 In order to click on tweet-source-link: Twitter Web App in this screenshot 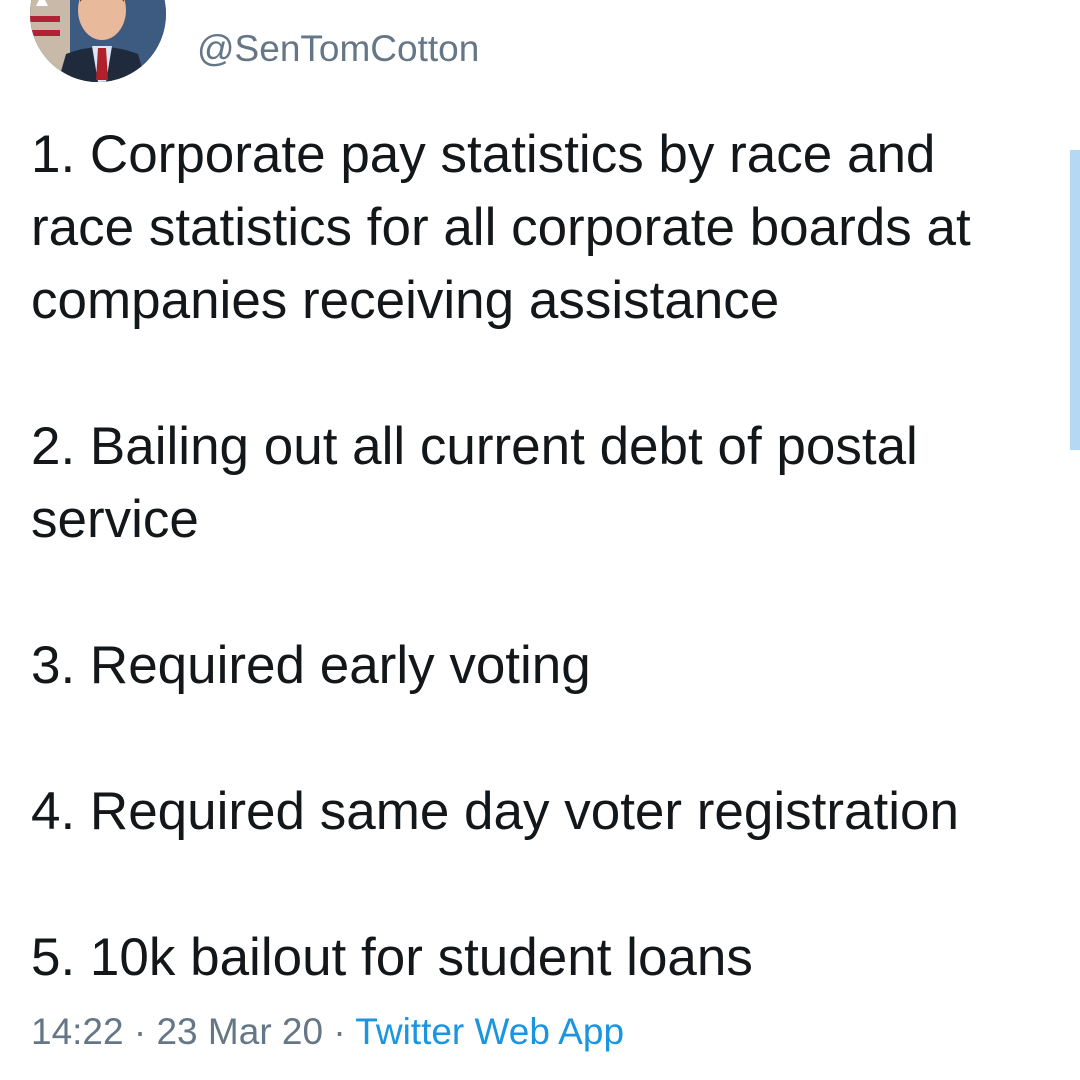, I will do `click(490, 1031)`.